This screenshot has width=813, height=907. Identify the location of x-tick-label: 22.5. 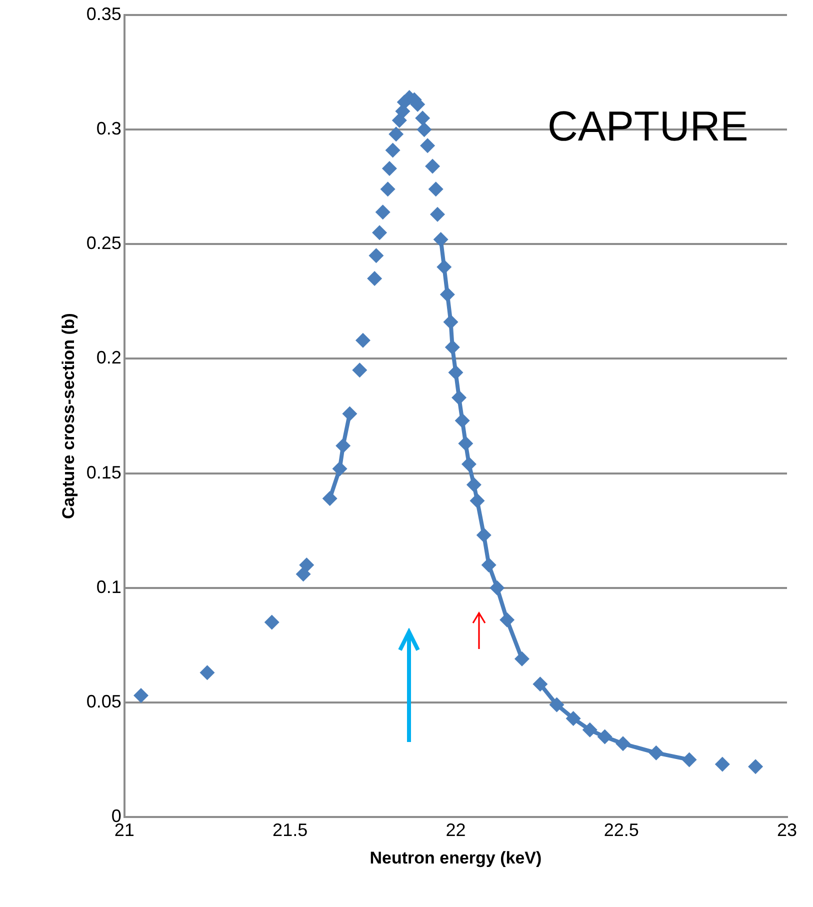
(621, 830).